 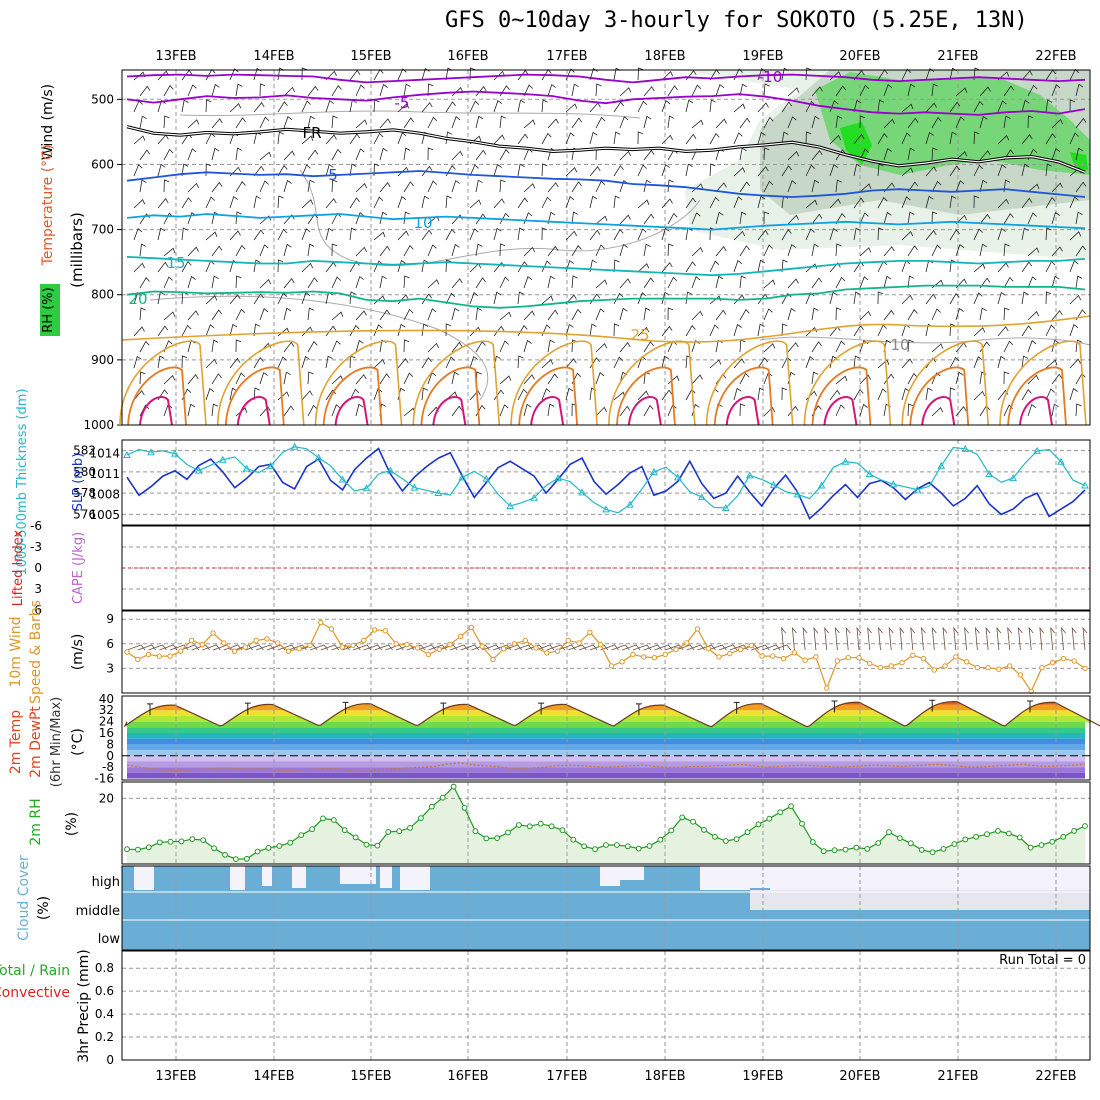 What do you see at coordinates (78, 568) in the screenshot?
I see `cape-ylabel: CAPE (J/kg)` at bounding box center [78, 568].